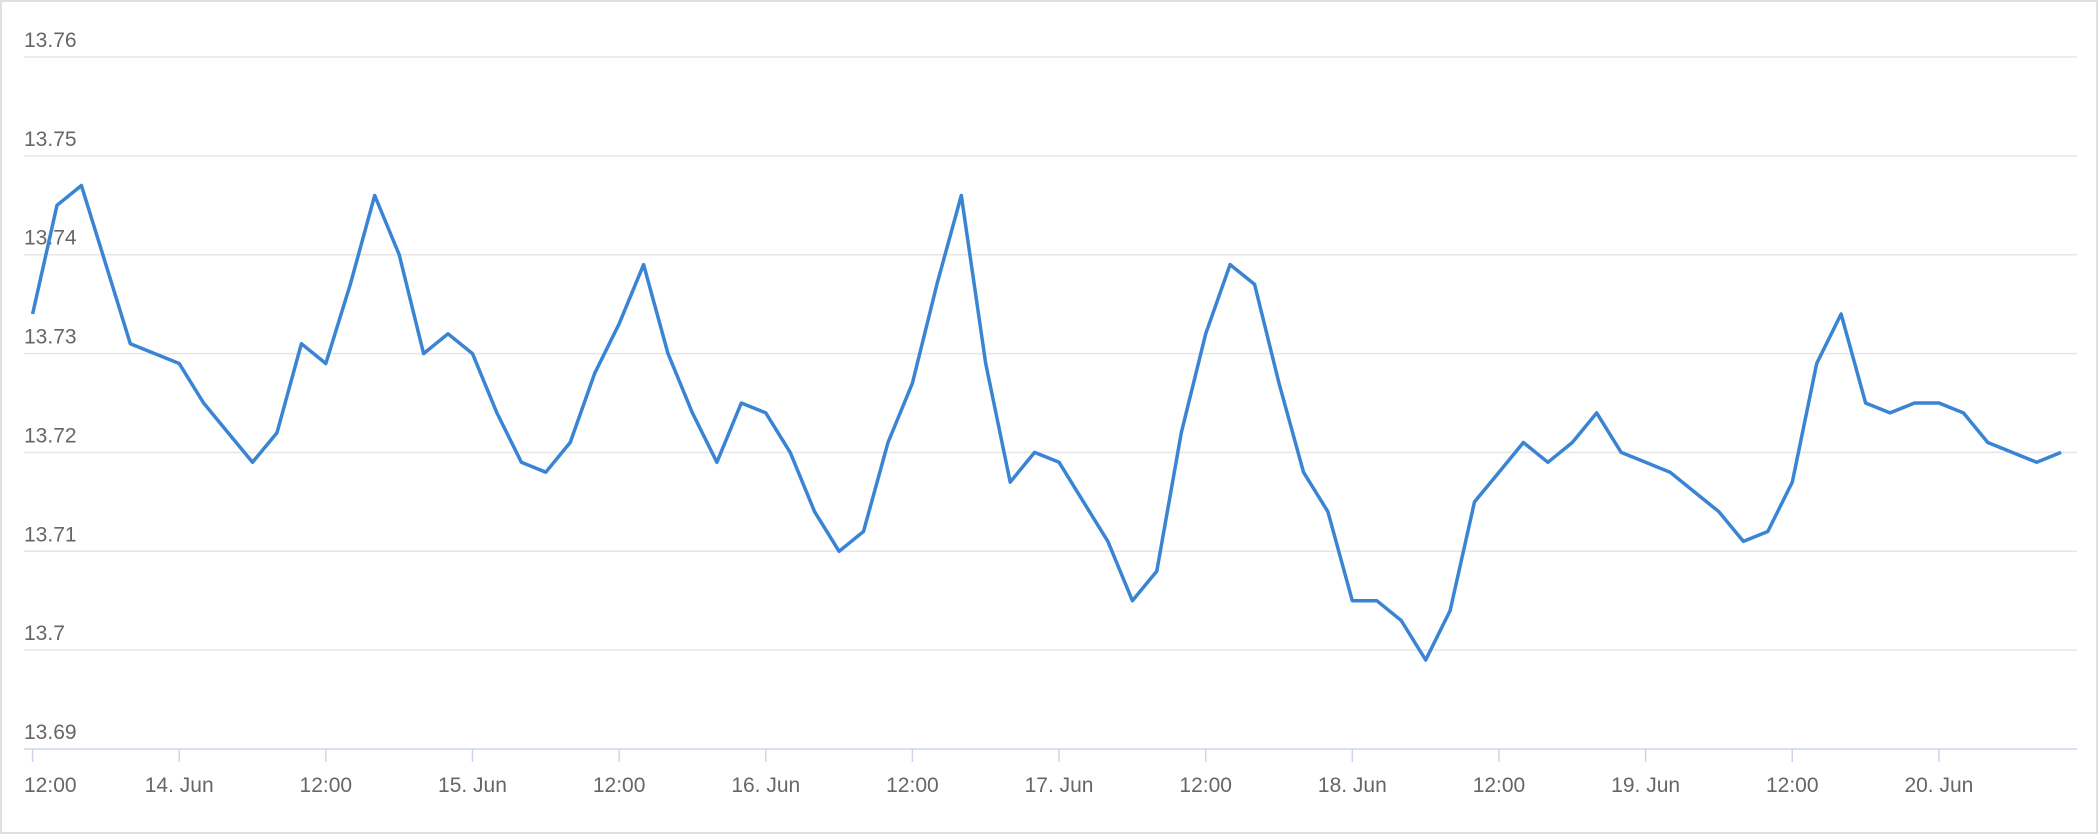 The width and height of the screenshot is (2098, 834). What do you see at coordinates (1938, 785) in the screenshot?
I see `x-tick-label: 20. Jun` at bounding box center [1938, 785].